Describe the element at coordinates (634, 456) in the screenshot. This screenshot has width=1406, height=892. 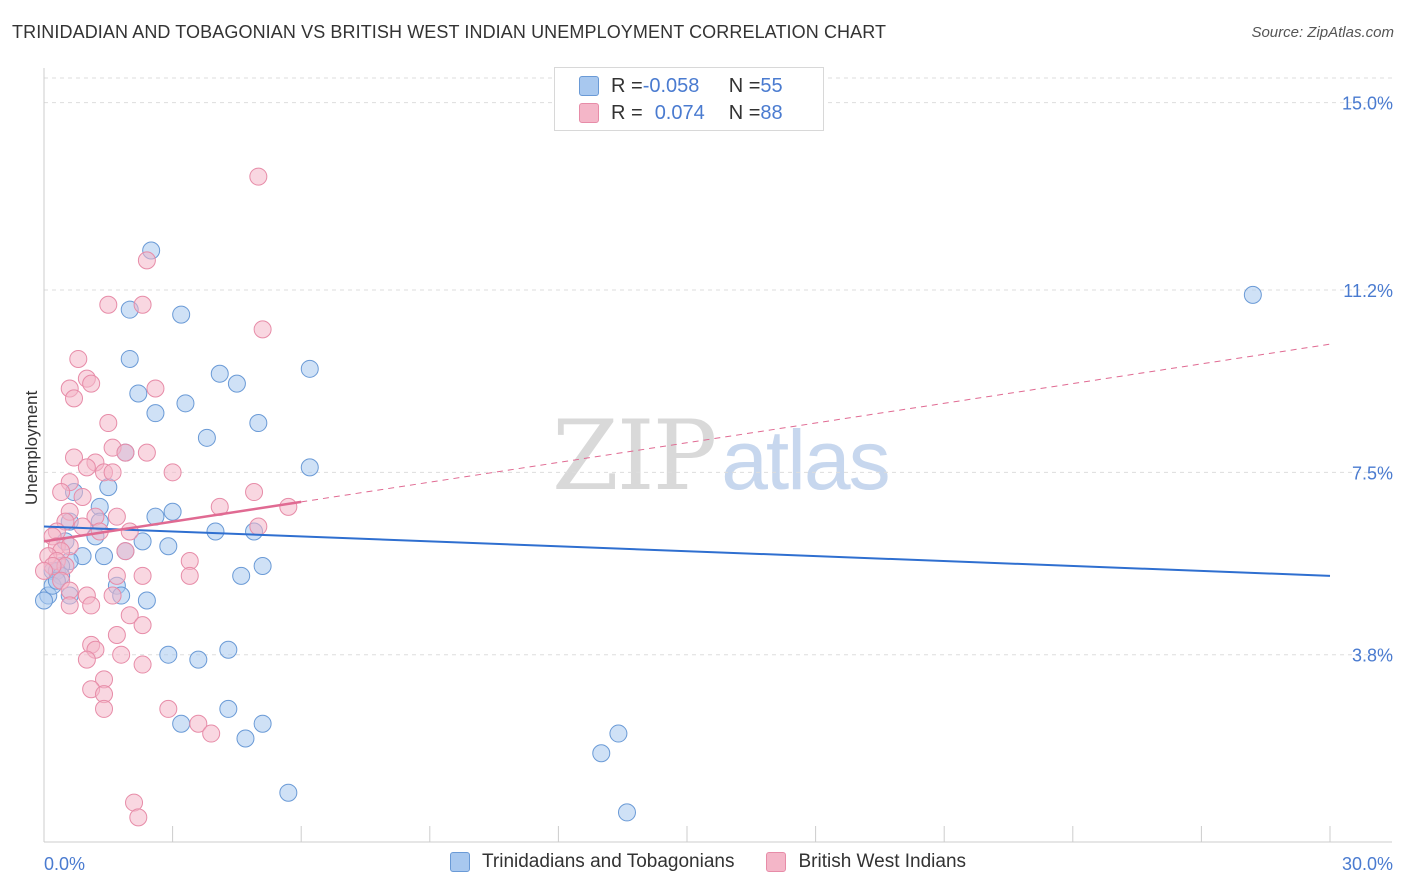
I see `watermark-zip: ZIP` at that location.